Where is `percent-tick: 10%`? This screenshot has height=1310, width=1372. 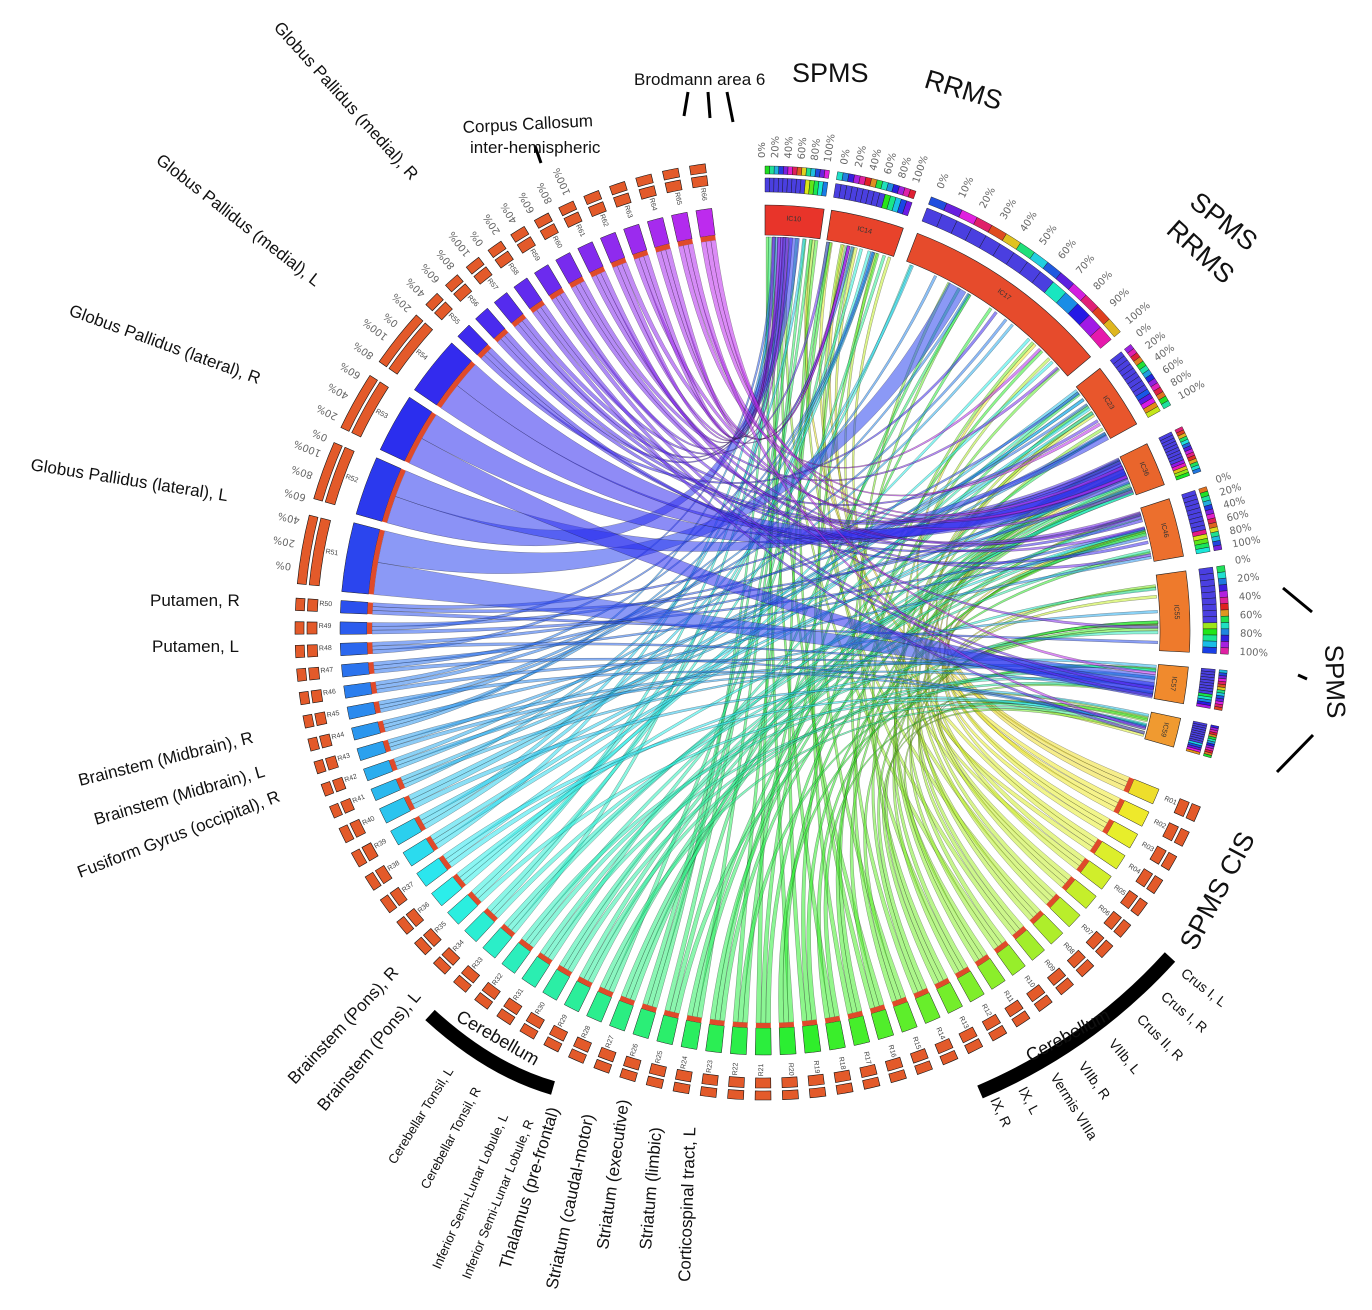 percent-tick: 10% is located at coordinates (966, 187).